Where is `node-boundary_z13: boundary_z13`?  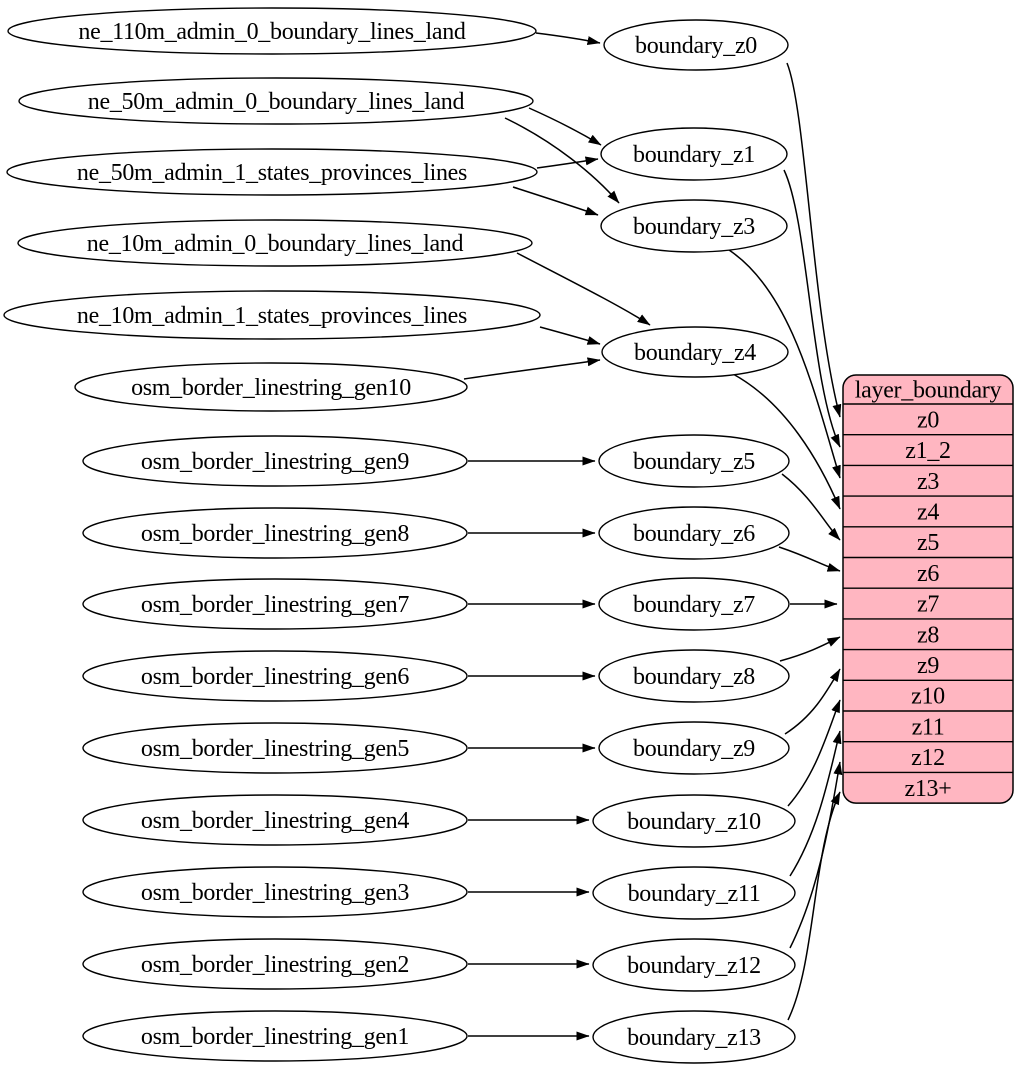
node-boundary_z13: boundary_z13 is located at coordinates (694, 1037).